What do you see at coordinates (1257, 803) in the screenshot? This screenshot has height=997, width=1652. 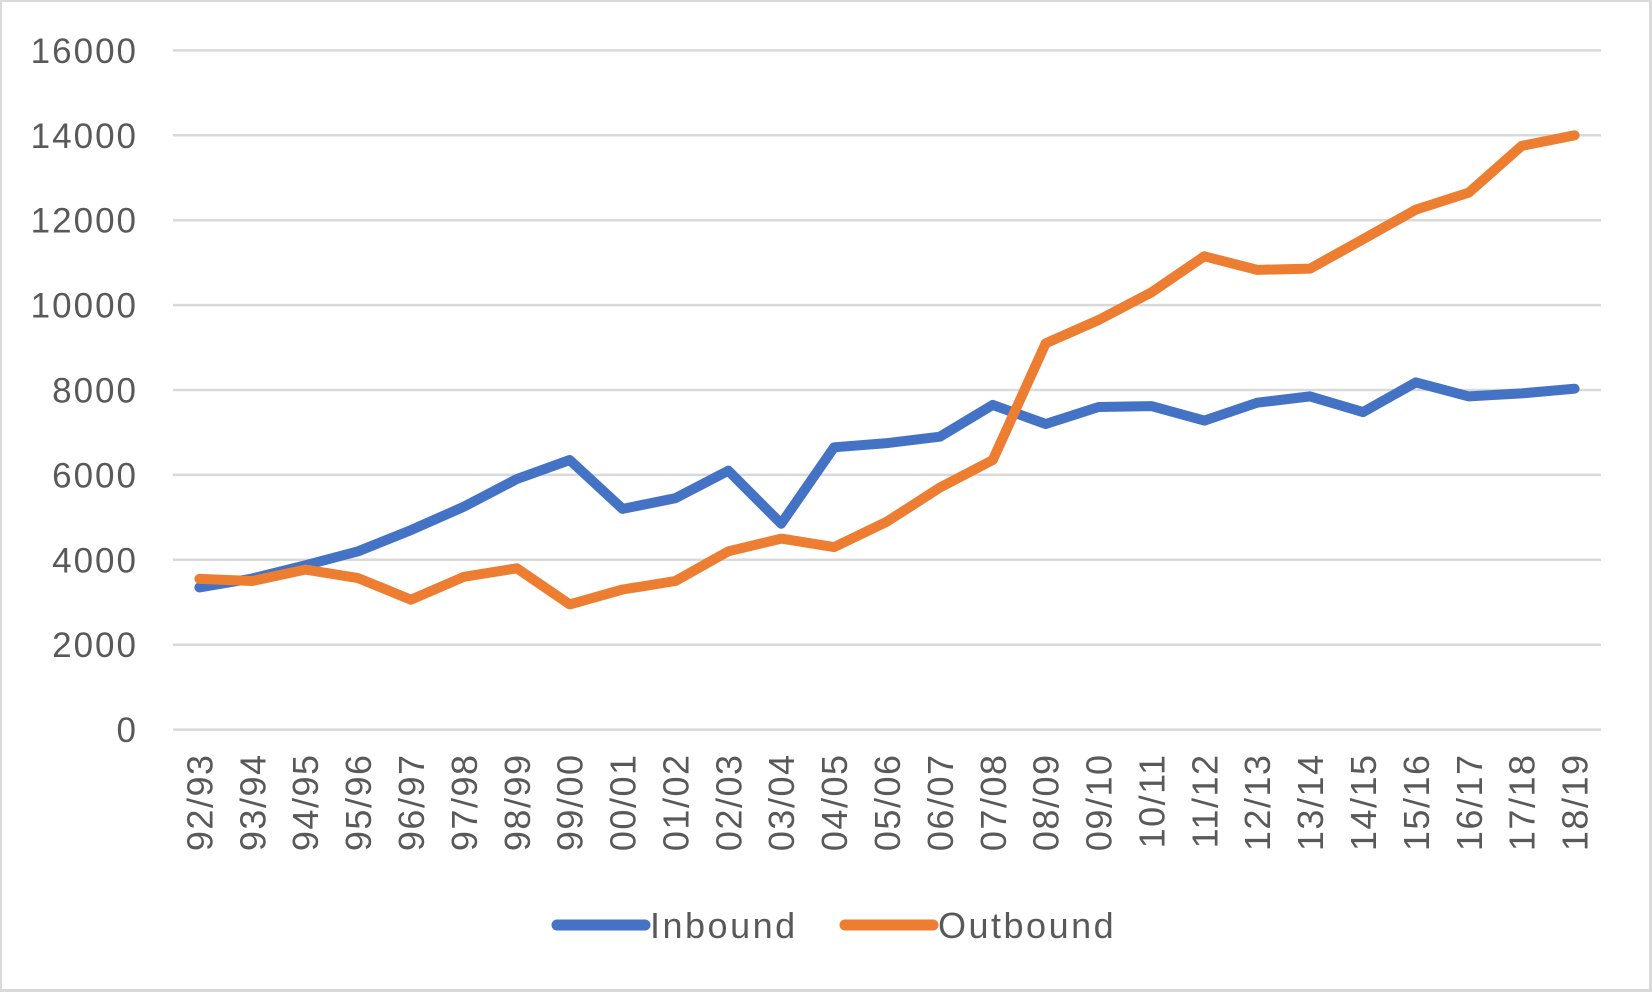 I see `svg-text: 12/13` at bounding box center [1257, 803].